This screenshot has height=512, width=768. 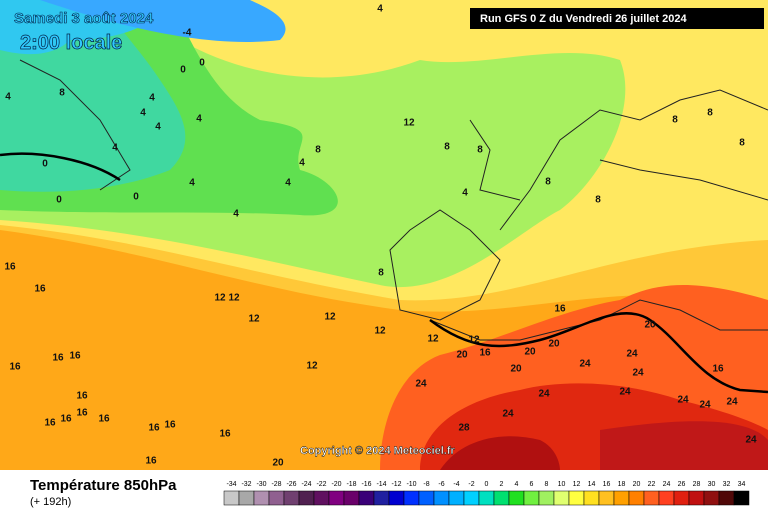 I want to click on legend-value: -14, so click(x=381, y=484).